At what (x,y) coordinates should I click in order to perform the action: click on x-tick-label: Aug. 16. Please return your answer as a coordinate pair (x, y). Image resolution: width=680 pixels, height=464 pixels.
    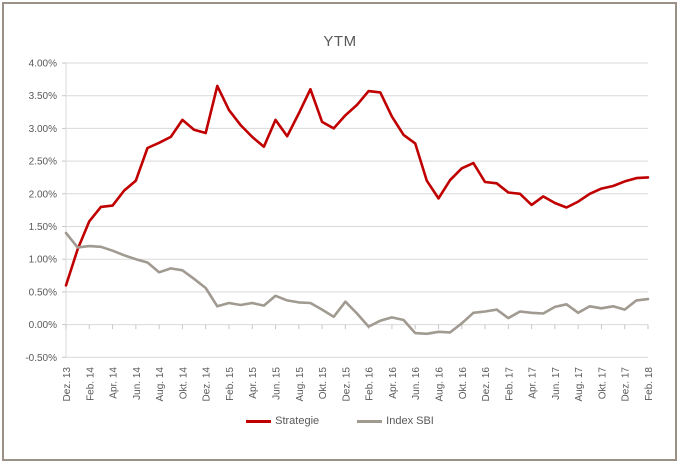
    Looking at the image, I should click on (439, 384).